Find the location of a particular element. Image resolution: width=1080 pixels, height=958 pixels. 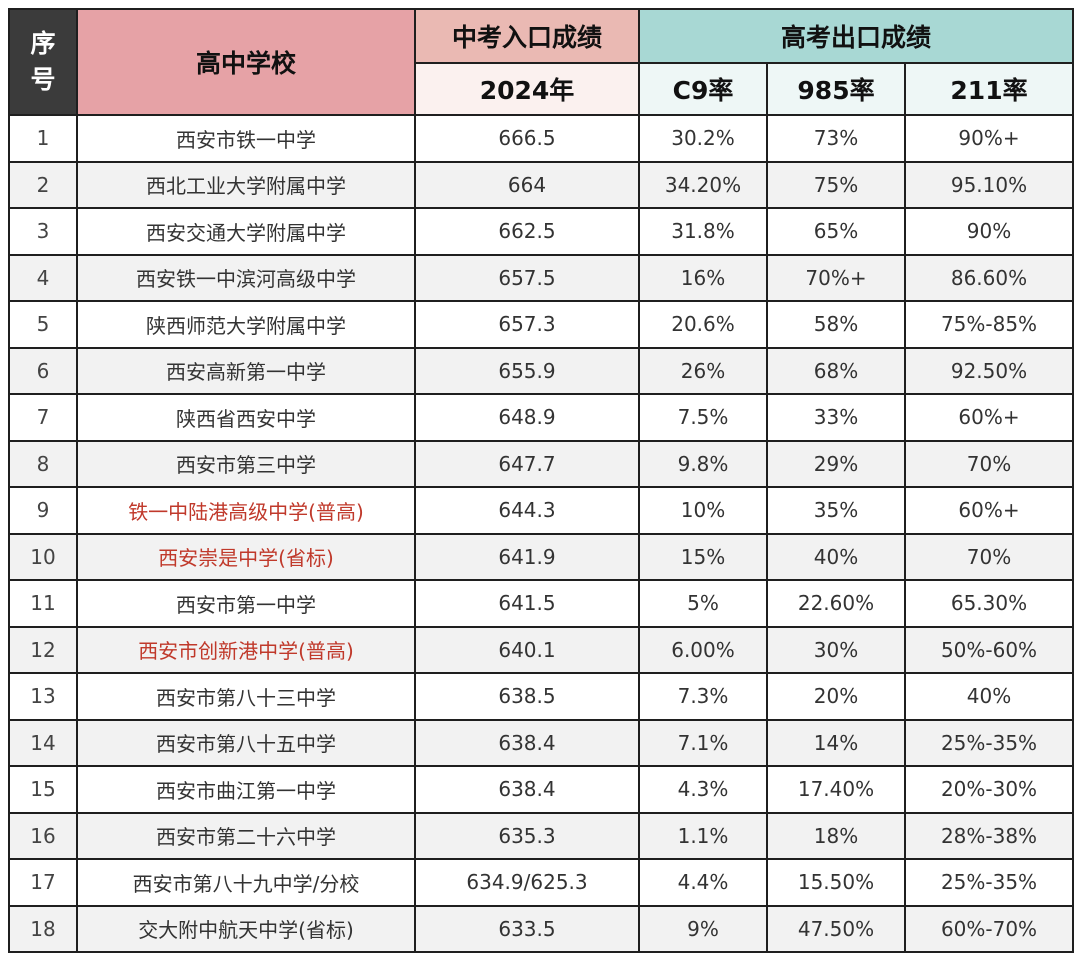

c9-rate: 7.5% is located at coordinates (703, 417).